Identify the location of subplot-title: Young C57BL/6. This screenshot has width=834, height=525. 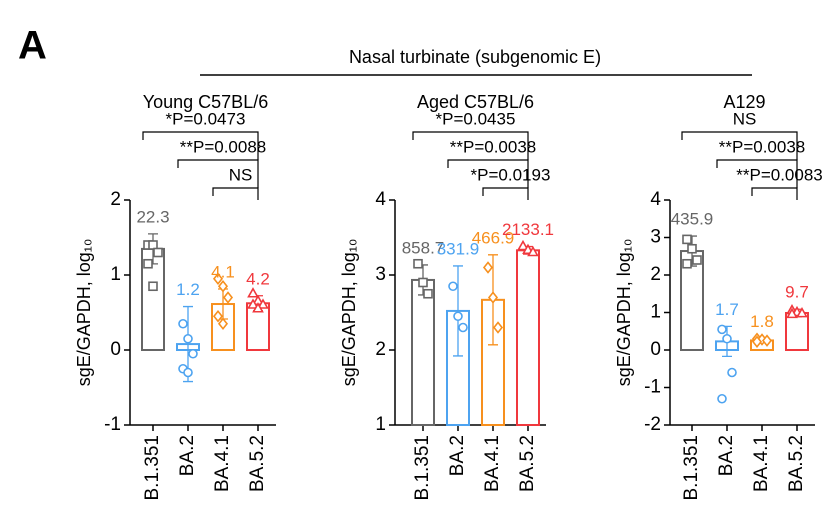
(205, 102).